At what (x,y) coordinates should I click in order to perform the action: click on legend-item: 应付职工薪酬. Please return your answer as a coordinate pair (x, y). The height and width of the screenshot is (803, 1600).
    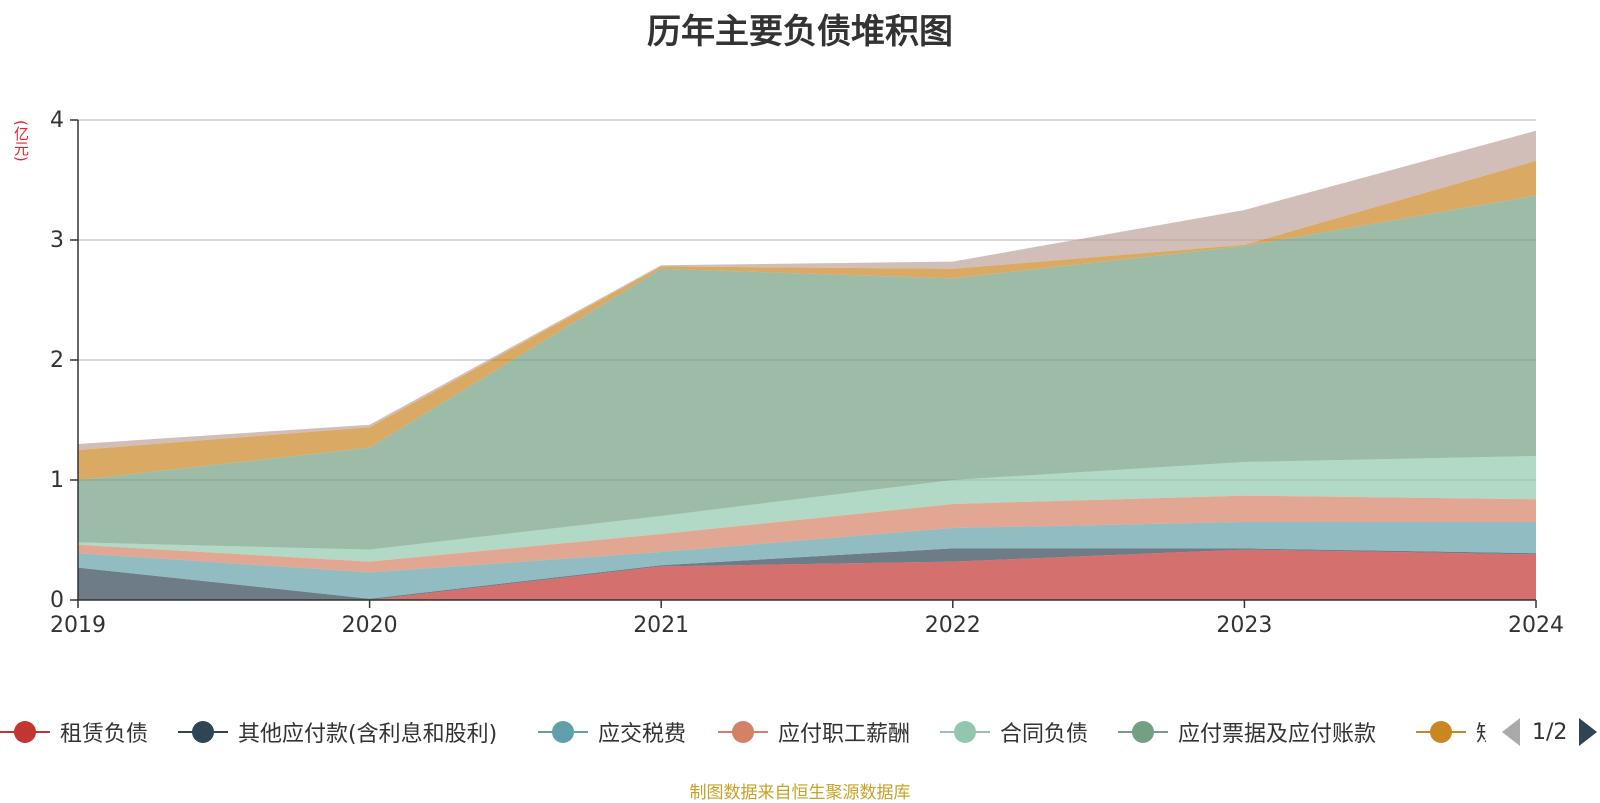
    Looking at the image, I should click on (814, 732).